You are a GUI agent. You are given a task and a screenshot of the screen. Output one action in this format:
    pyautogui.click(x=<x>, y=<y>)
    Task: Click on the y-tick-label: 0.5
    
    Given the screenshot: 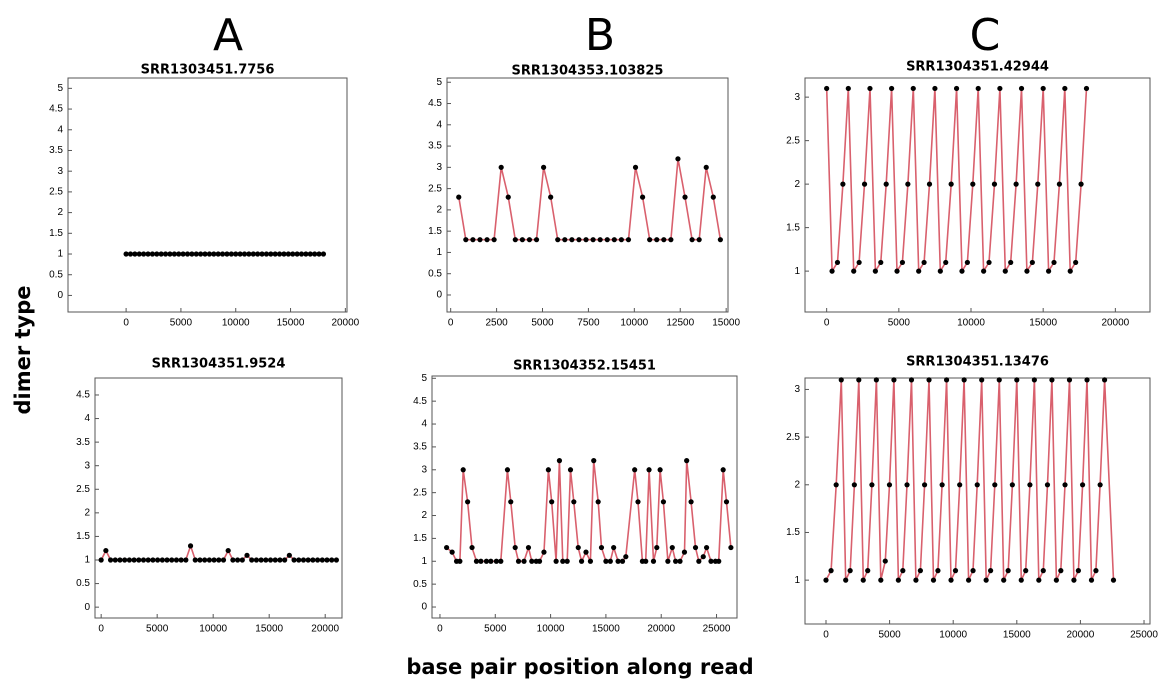 What is the action you would take?
    pyautogui.click(x=435, y=273)
    